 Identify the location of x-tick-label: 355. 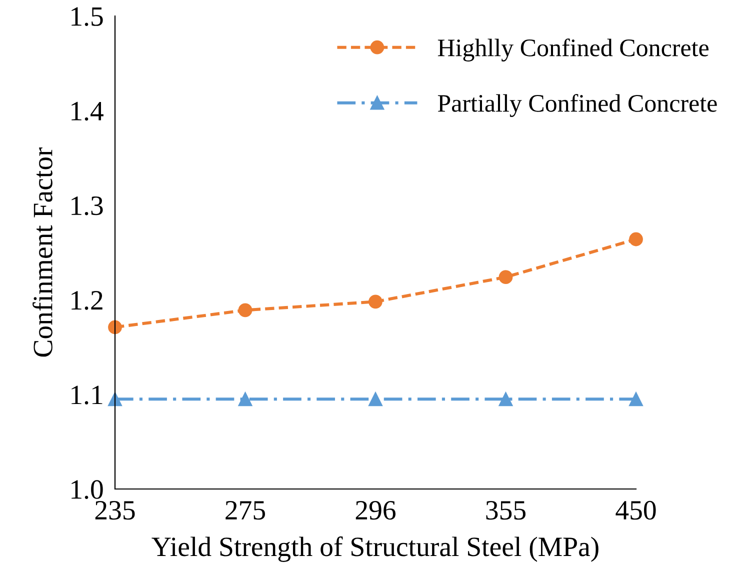
(506, 510).